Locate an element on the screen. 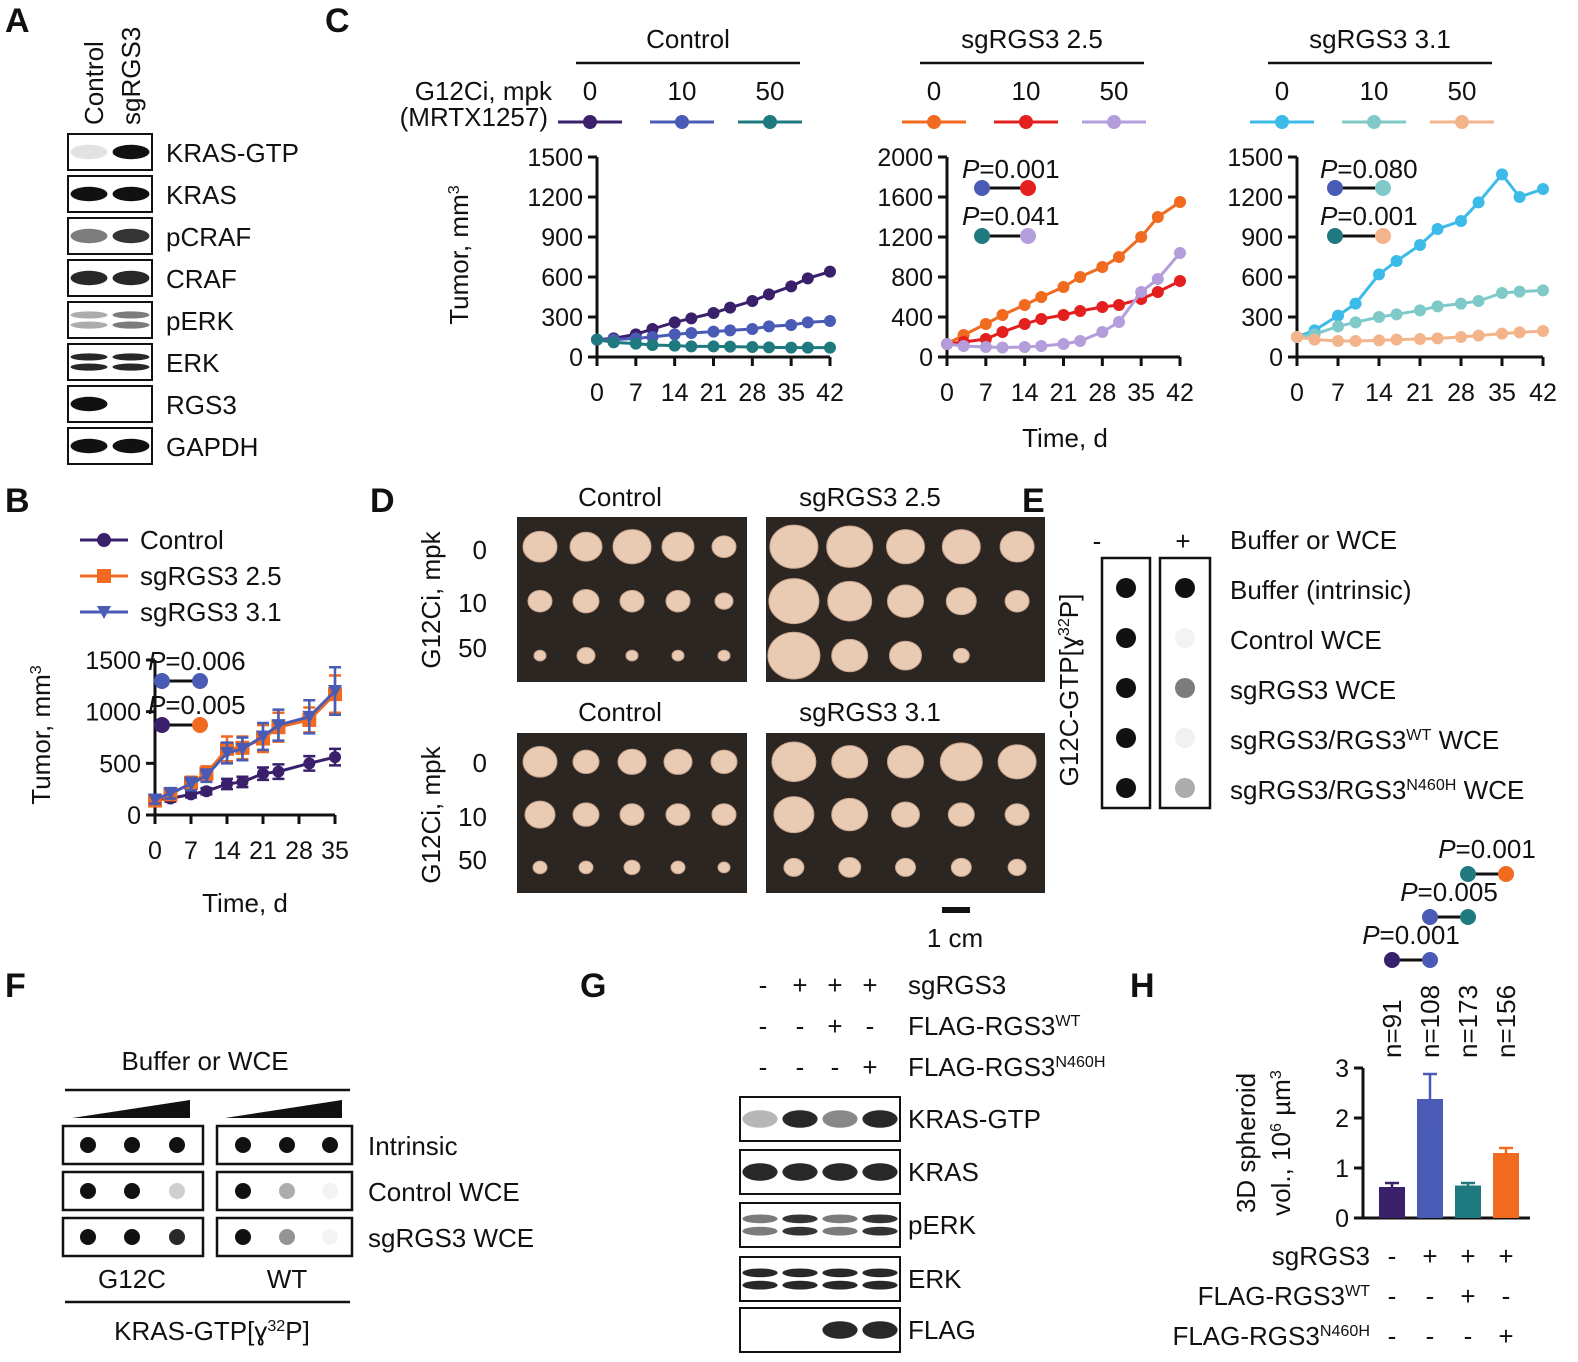 This screenshot has height=1362, width=1578. y-tick-label: 3 is located at coordinates (1342, 1069).